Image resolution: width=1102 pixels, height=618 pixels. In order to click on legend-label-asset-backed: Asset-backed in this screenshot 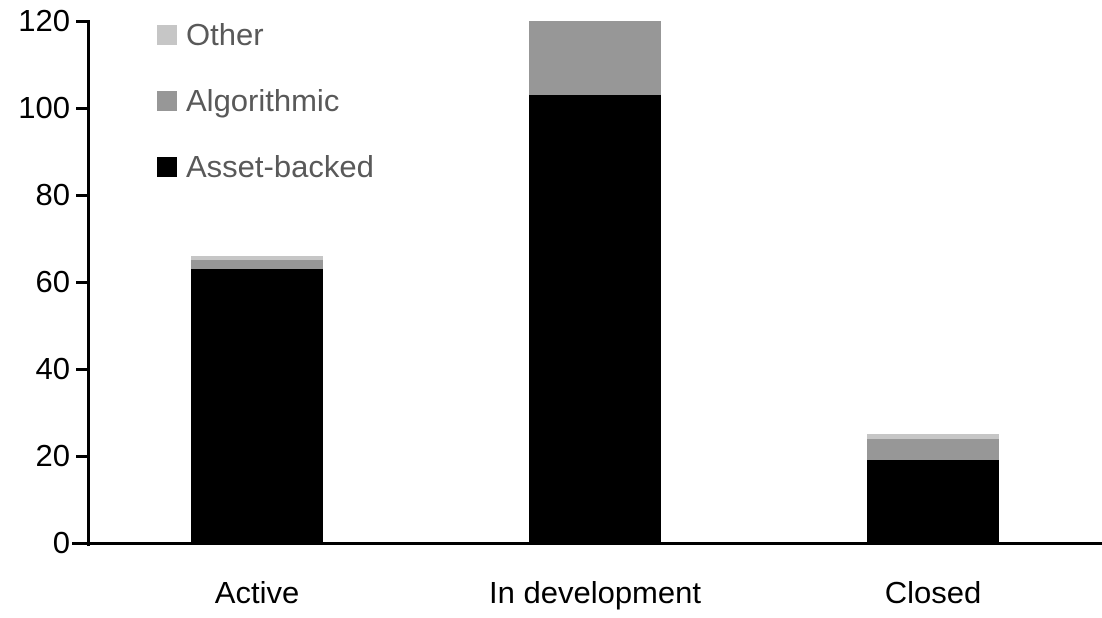, I will do `click(280, 166)`.